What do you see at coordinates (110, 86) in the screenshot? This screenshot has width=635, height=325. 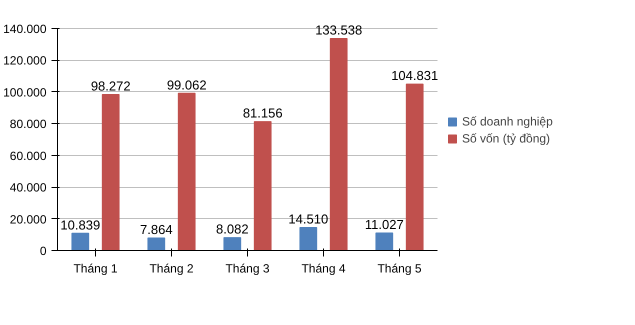 I see `data-label: 98.272` at bounding box center [110, 86].